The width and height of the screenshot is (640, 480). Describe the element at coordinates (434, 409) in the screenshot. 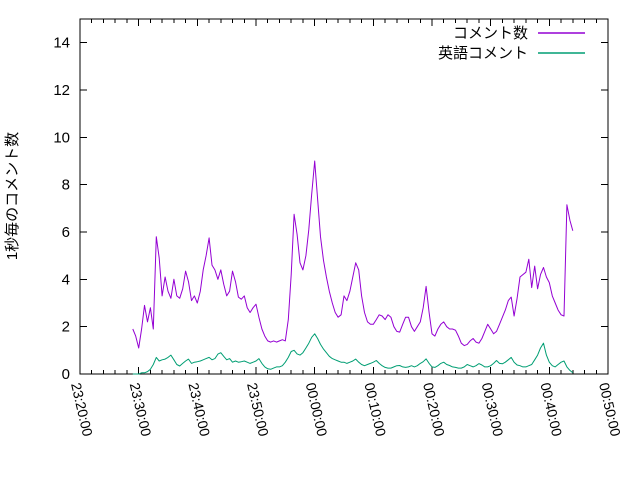

I see `x-tick-label: 00:20:00` at that location.